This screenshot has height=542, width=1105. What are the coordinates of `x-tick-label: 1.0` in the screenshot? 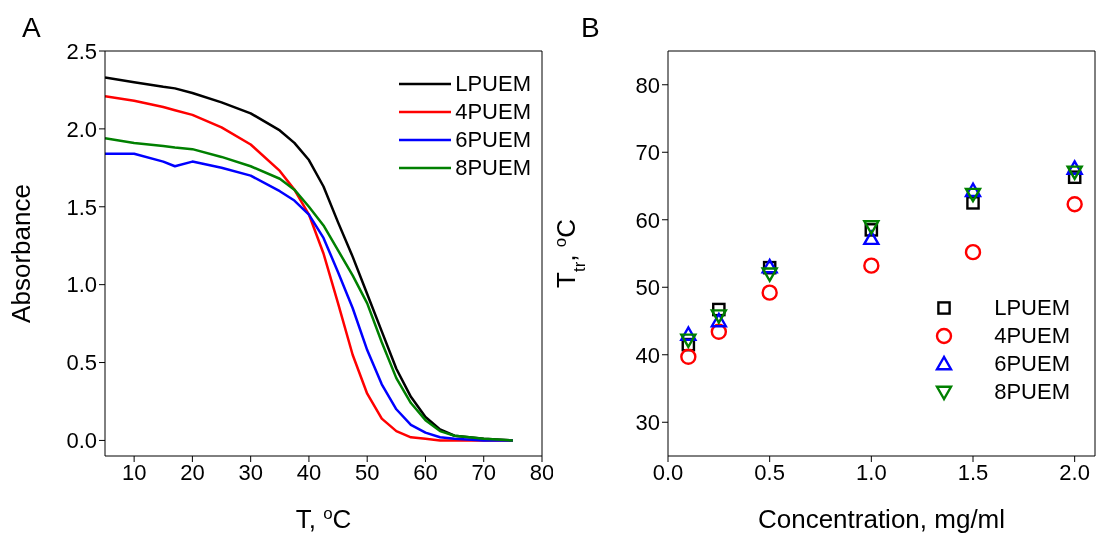 It's located at (871, 472).